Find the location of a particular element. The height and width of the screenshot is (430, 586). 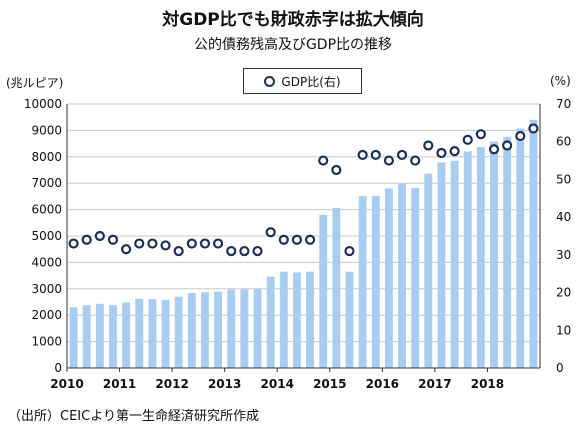

y-right-tick-label: 20 is located at coordinates (563, 293).